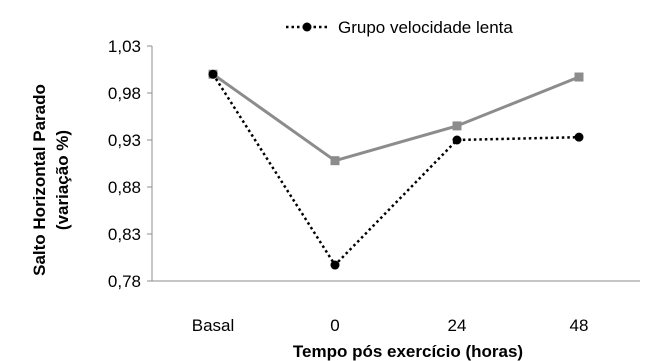 The width and height of the screenshot is (648, 361). Describe the element at coordinates (130, 164) in the screenshot. I see `y-axis: 1,03 0,98 0,93 0,88 0,83 0,78` at that location.